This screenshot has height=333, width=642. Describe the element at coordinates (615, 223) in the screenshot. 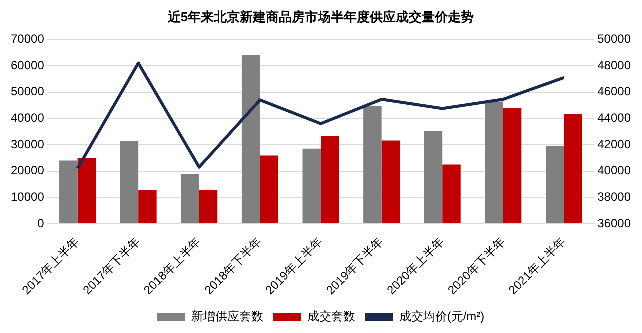

I see `y2-tick-label: 36000` at that location.